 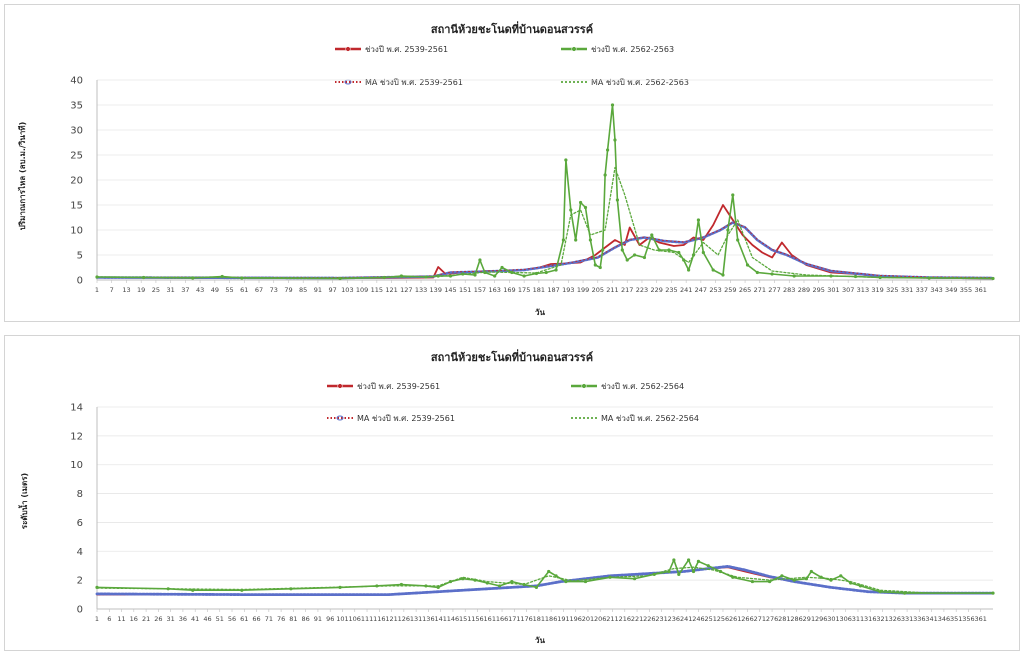 I want to click on x-tick-label: 266, so click(x=747, y=619).